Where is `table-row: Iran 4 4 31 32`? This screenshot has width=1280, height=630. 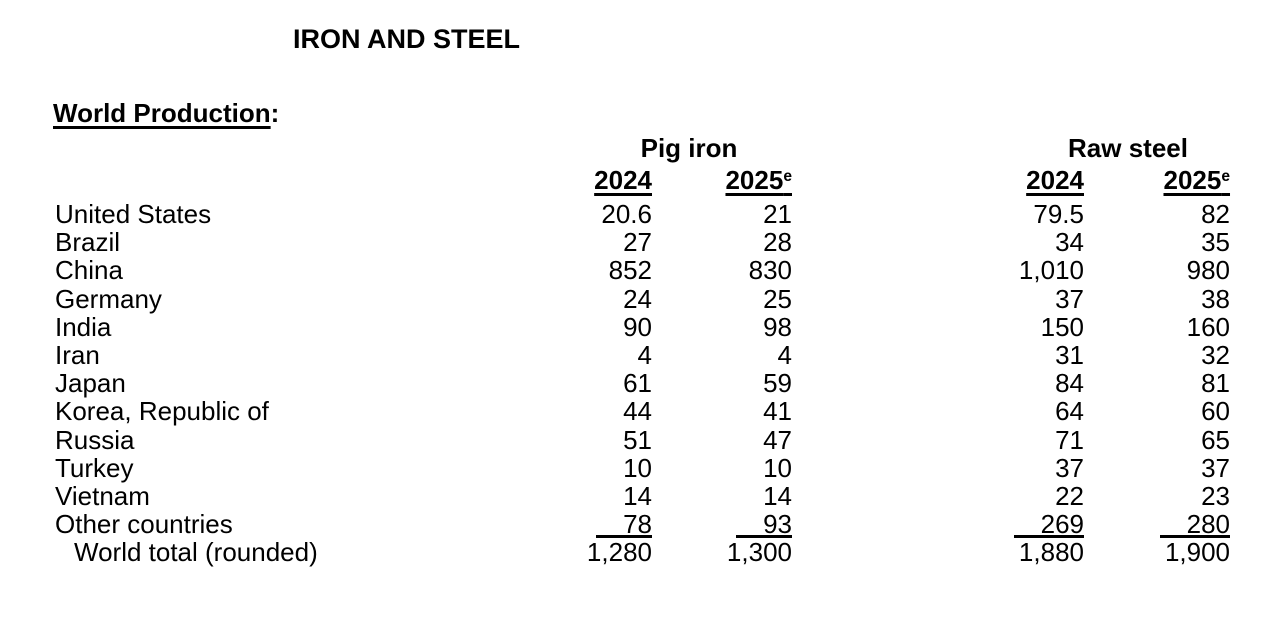
table-row: Iran 4 4 31 32 is located at coordinates (641, 355).